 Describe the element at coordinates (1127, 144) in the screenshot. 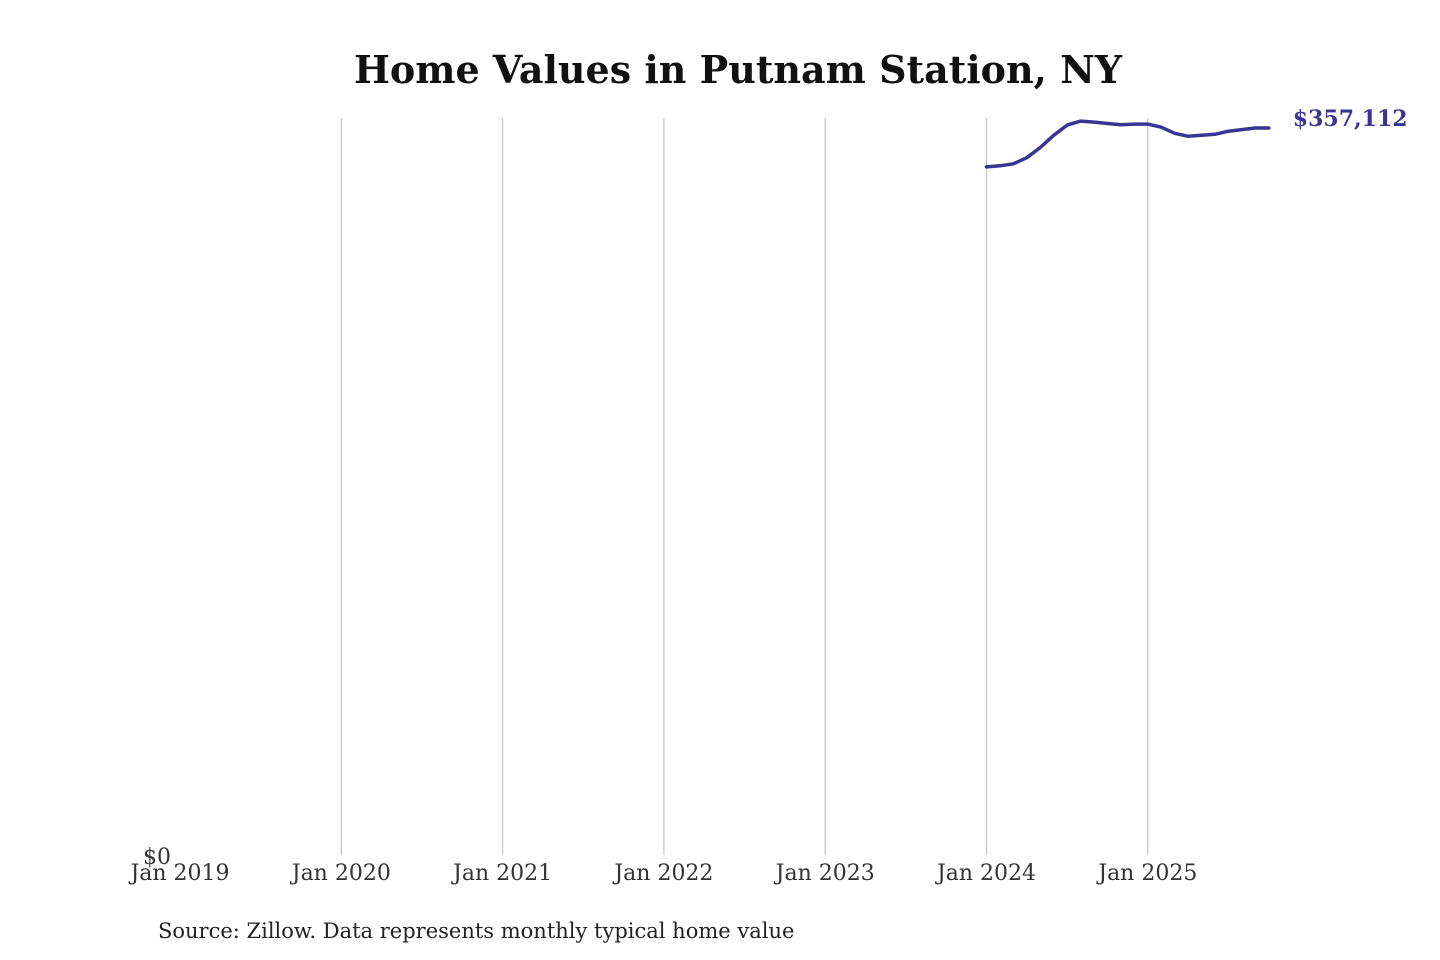

I see `series-line` at that location.